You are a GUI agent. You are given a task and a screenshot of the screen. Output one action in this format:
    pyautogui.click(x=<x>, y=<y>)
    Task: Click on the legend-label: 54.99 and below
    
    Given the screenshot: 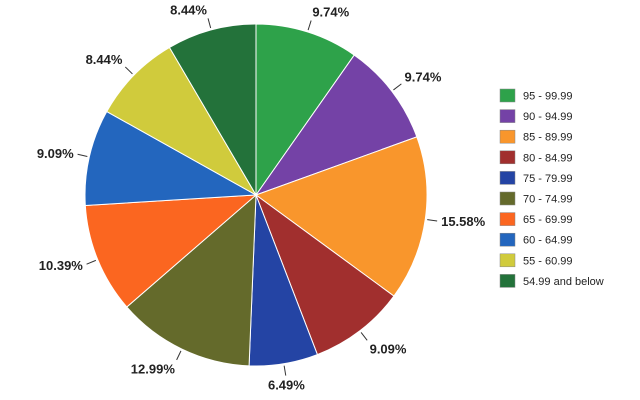 What is the action you would take?
    pyautogui.click(x=563, y=282)
    